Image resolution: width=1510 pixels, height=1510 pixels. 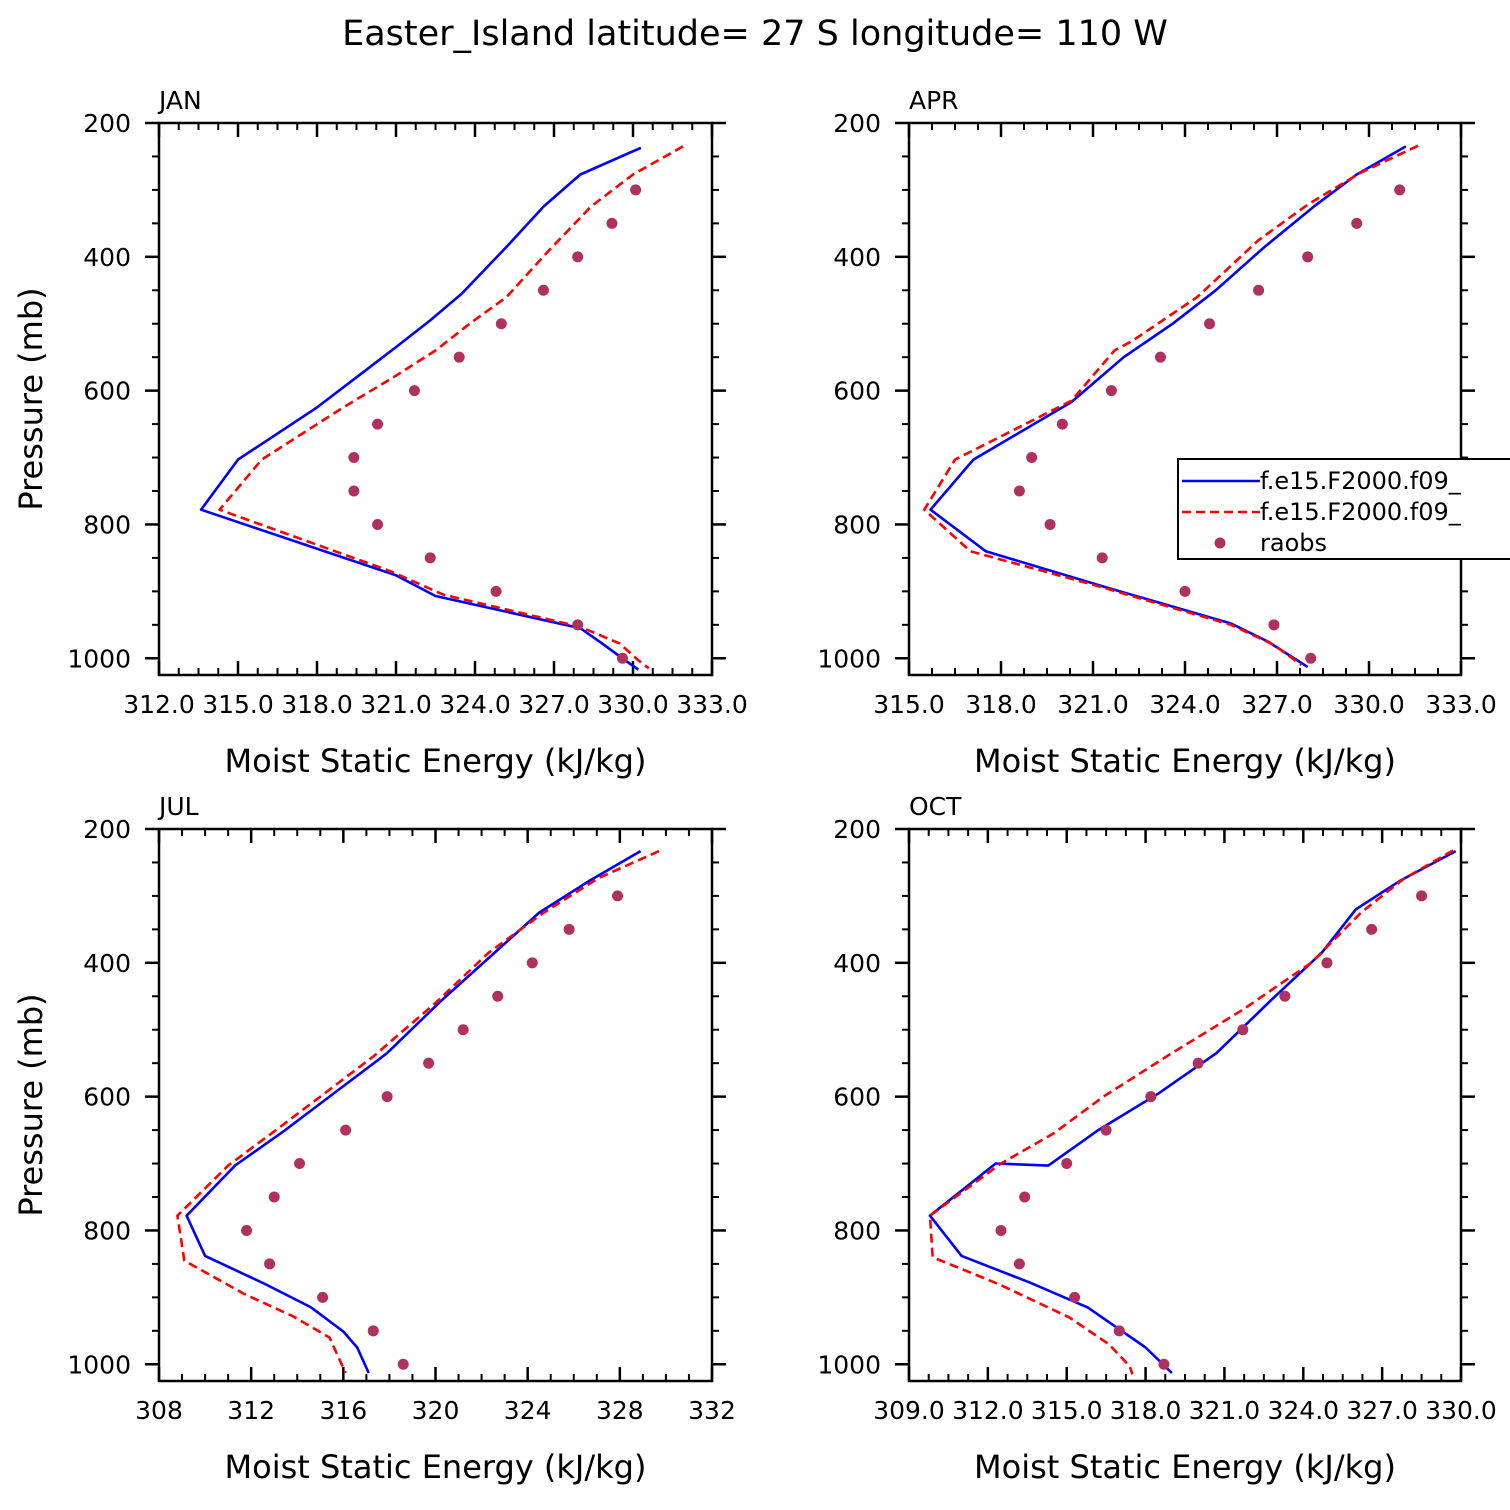 I want to click on legend: f.e15.F2000.f09_ f.e15.F2000.f09_raobs, so click(x=1343, y=509).